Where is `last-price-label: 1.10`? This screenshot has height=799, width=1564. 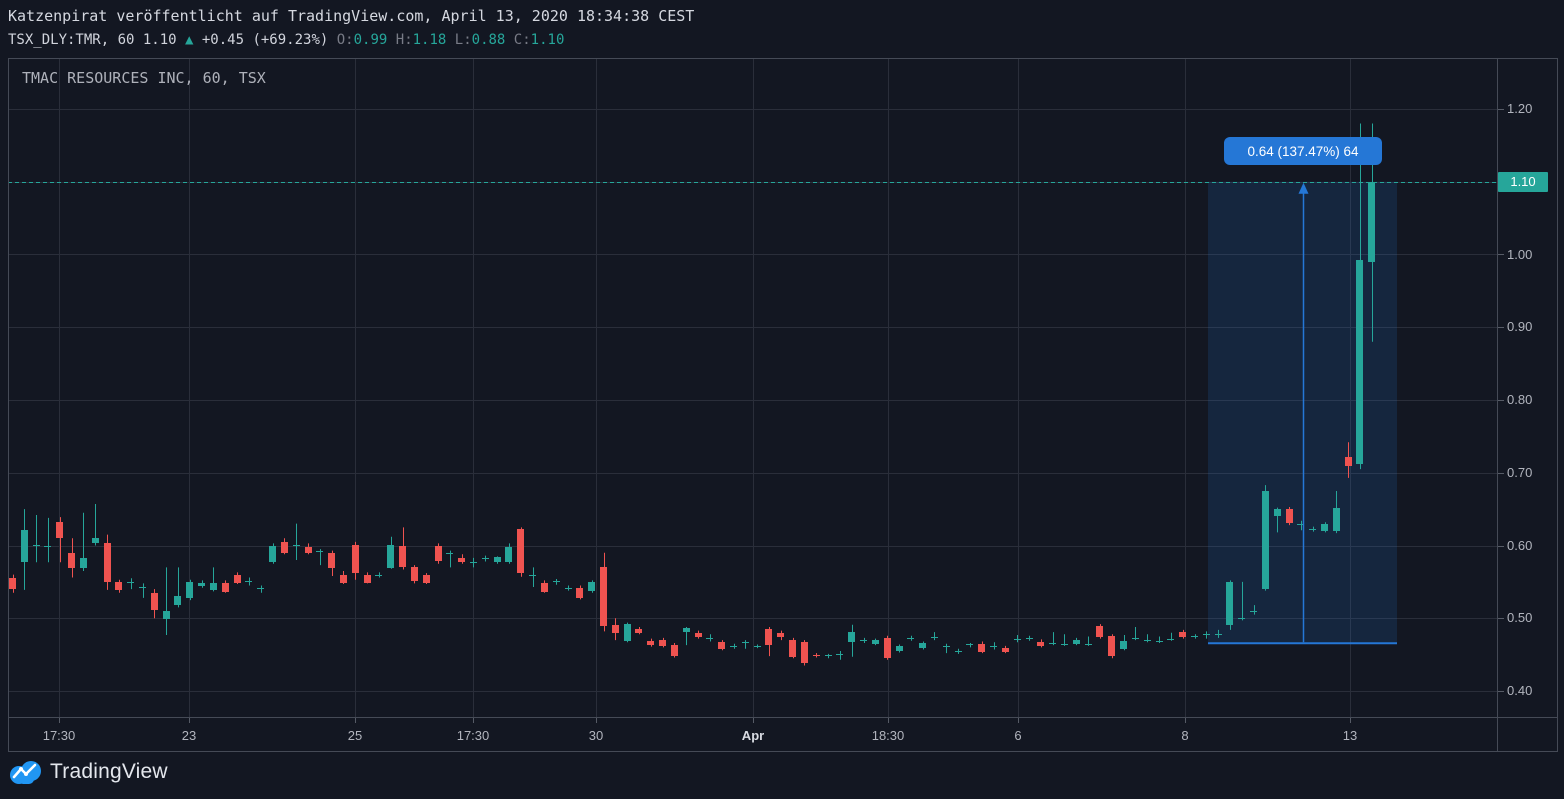 last-price-label: 1.10 is located at coordinates (1523, 181).